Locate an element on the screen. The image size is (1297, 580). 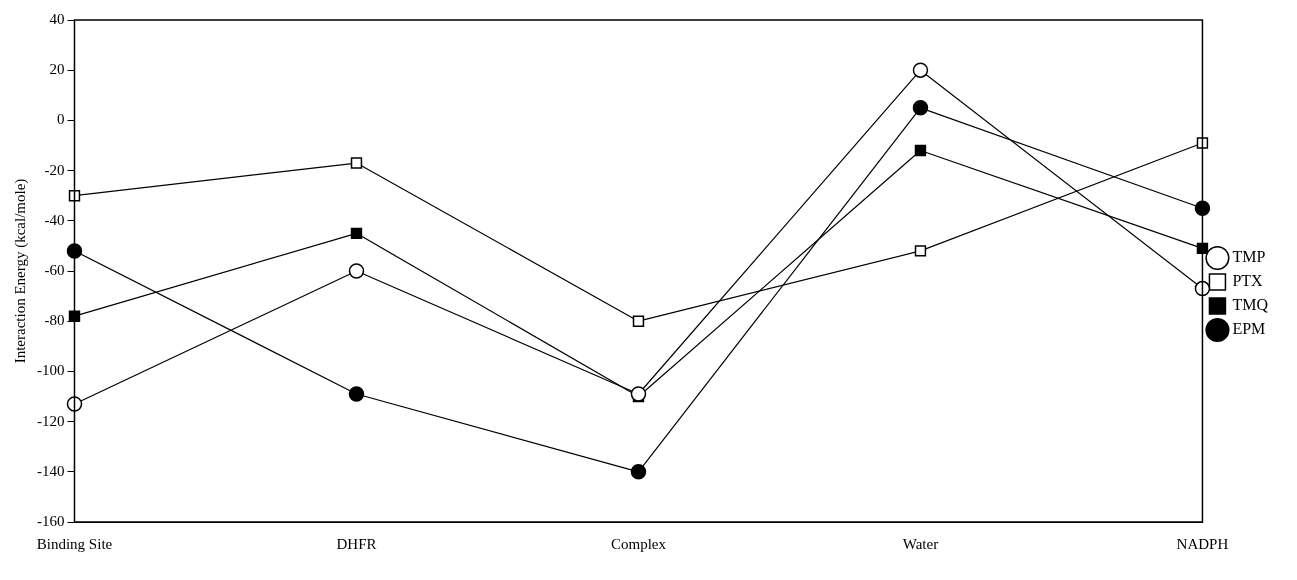
y-axis-title: Interaction Energy (kcal/mole) is located at coordinates (20, 271).